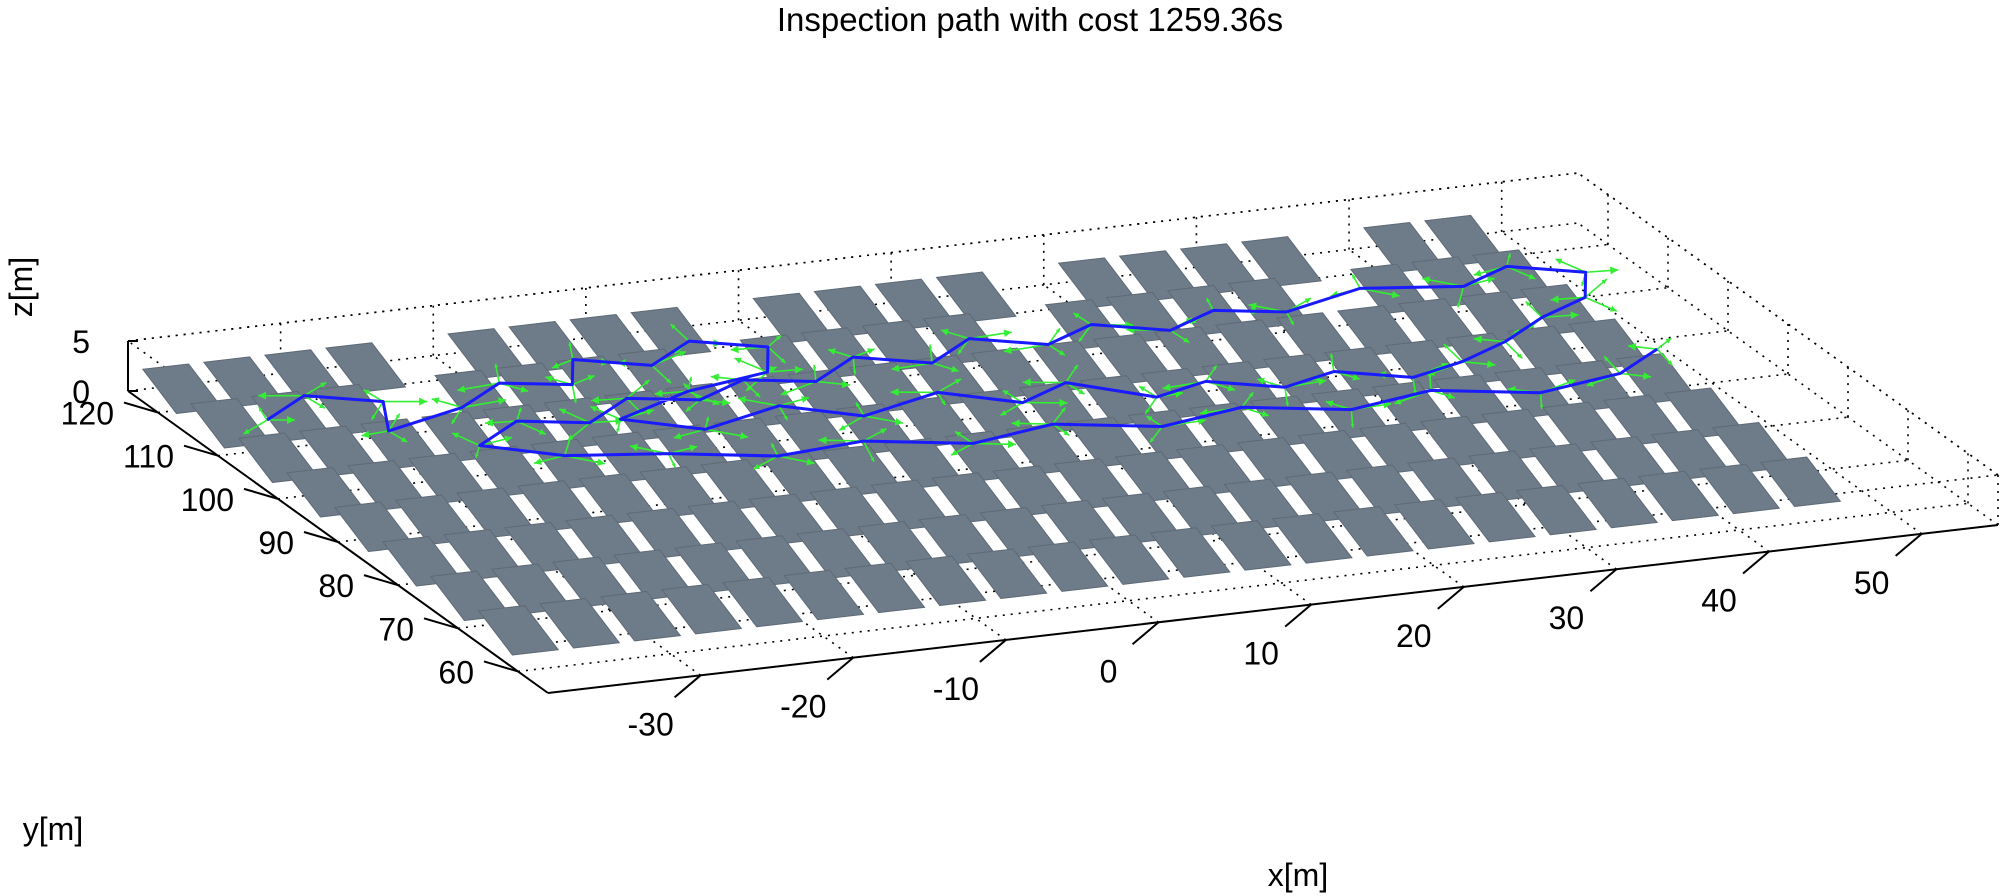  Describe the element at coordinates (956, 689) in the screenshot. I see `x-tick-label: -10` at that location.